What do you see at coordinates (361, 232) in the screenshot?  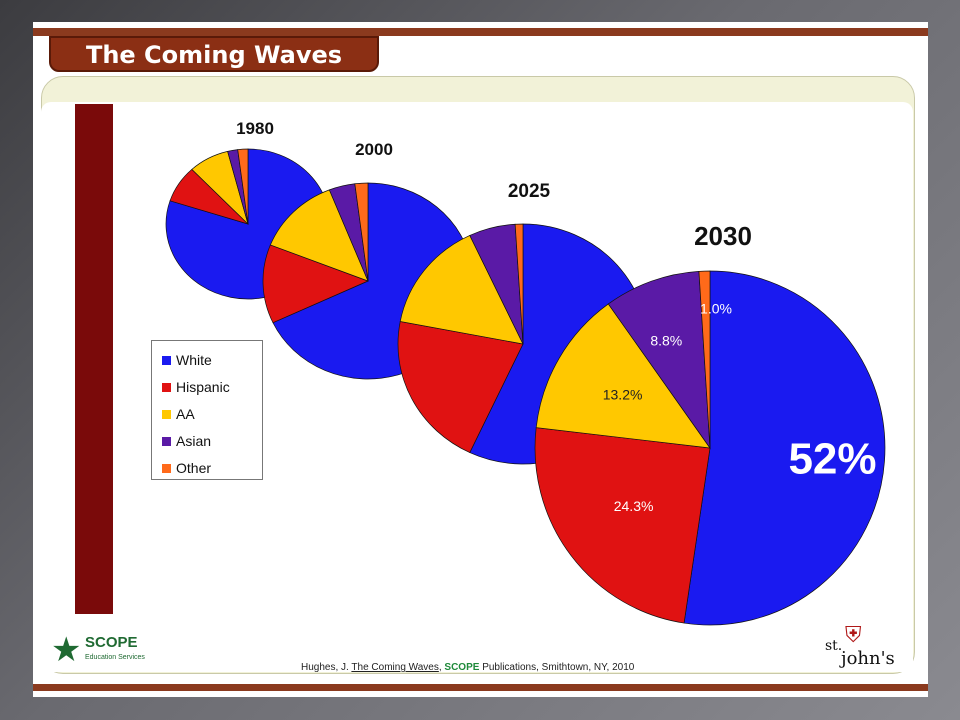 I see `slice-2000-other` at bounding box center [361, 232].